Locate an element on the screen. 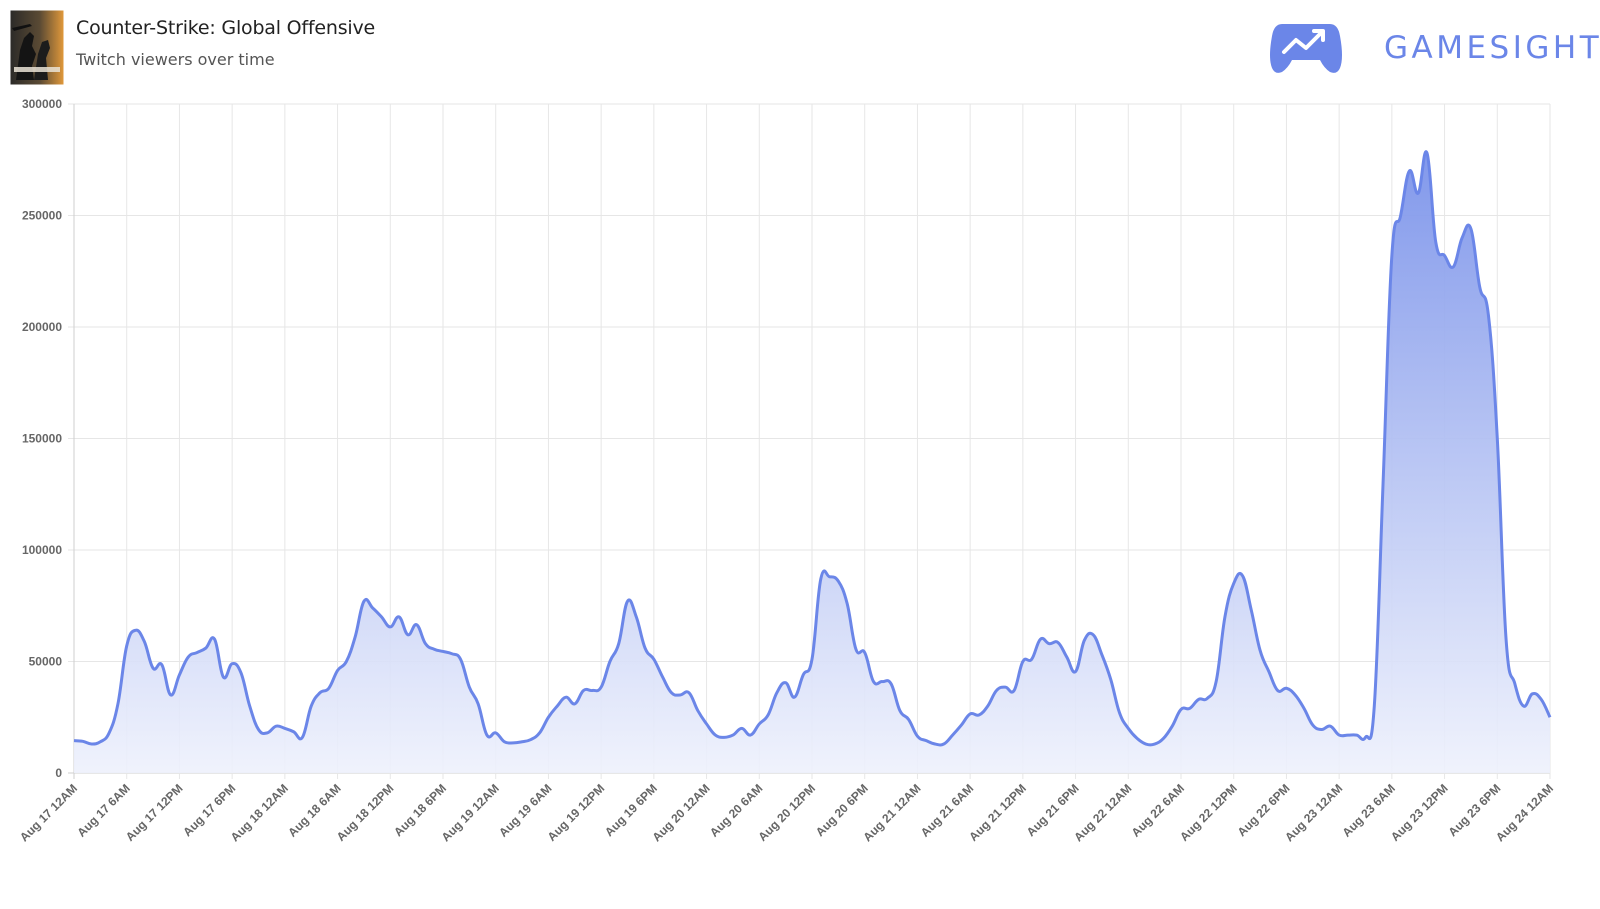 This screenshot has width=1600, height=909. data-point: Aug 20 4PM: 76000 is located at coordinates (847, 604).